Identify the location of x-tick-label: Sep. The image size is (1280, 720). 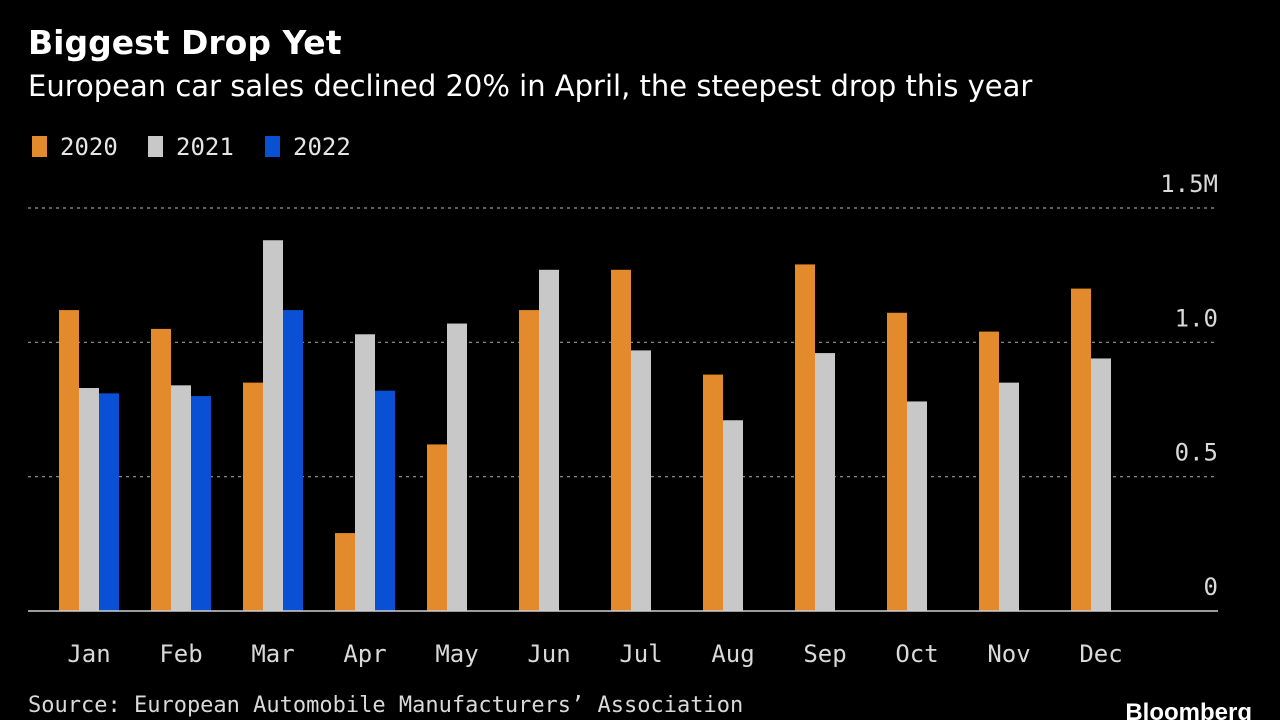
(824, 654).